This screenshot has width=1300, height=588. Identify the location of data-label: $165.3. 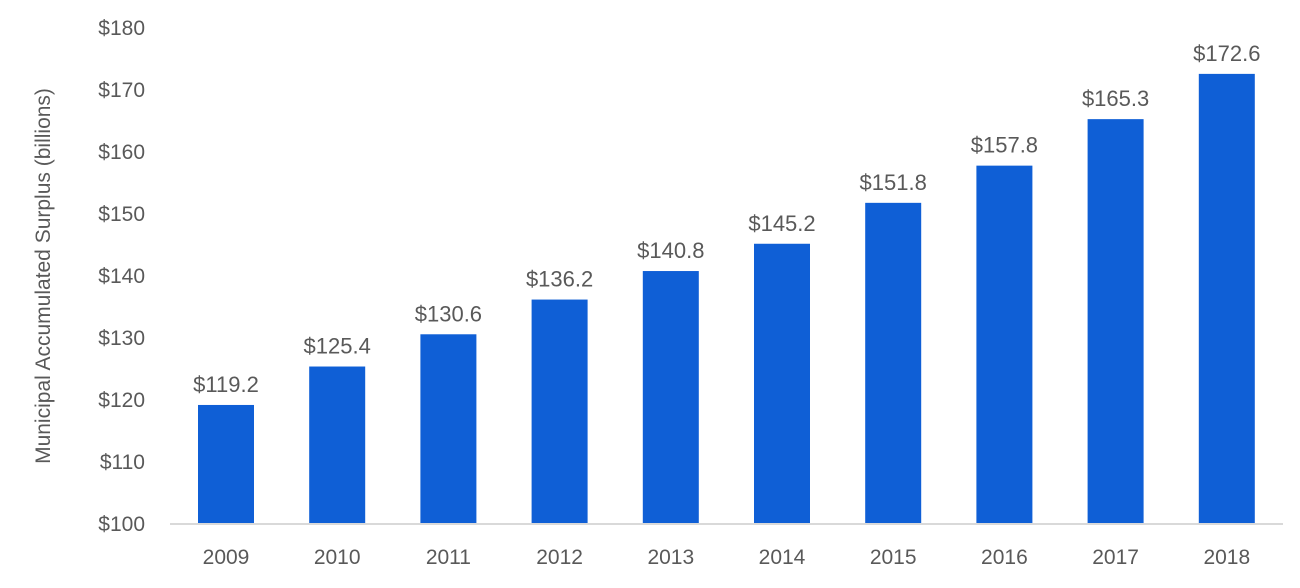
(1115, 98).